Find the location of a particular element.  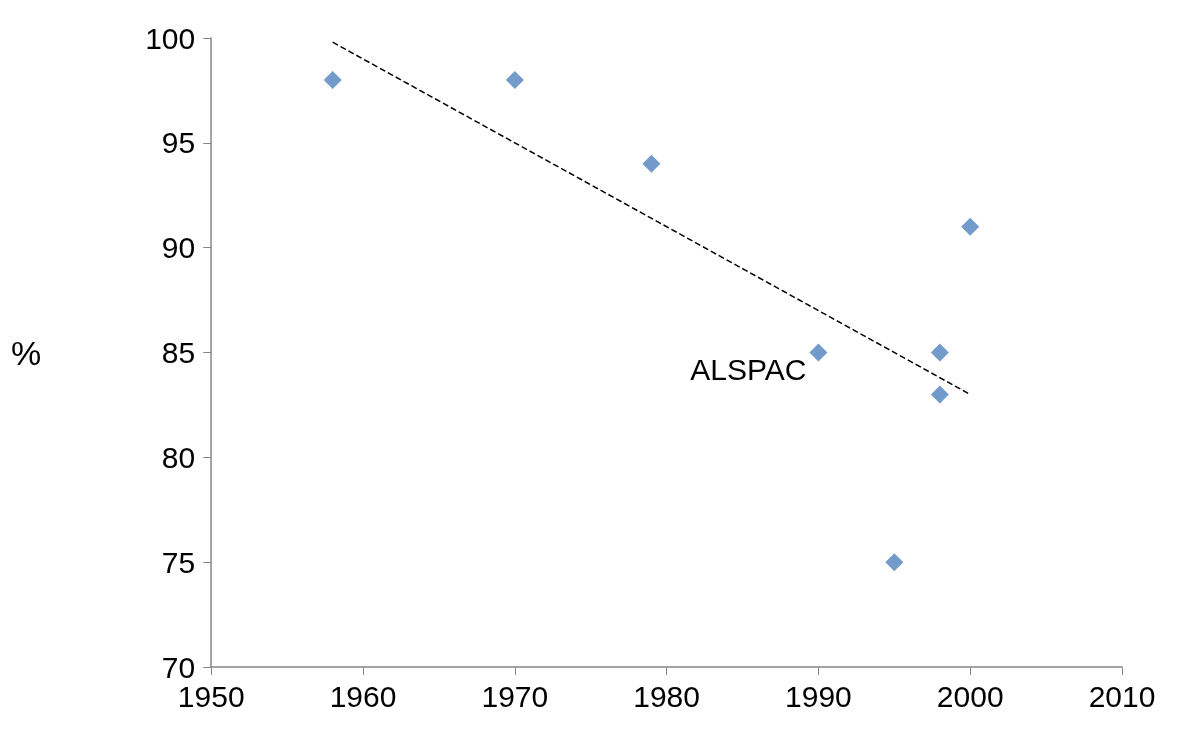

x-tick-label: 2000 is located at coordinates (970, 696).